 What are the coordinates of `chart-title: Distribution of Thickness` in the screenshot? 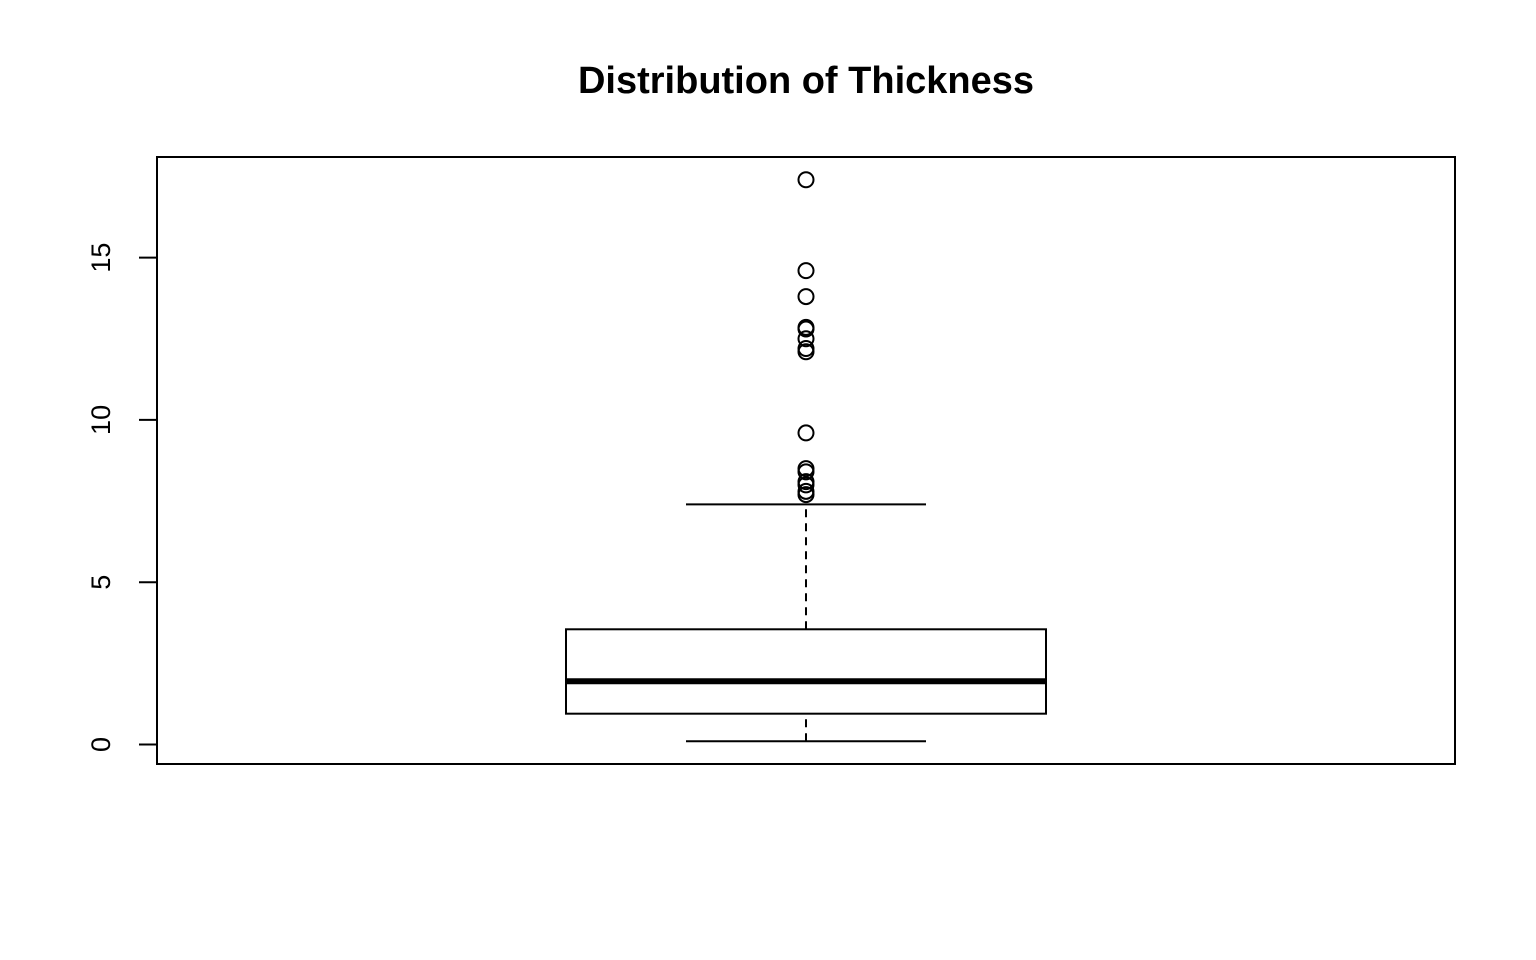 It's located at (806, 81).